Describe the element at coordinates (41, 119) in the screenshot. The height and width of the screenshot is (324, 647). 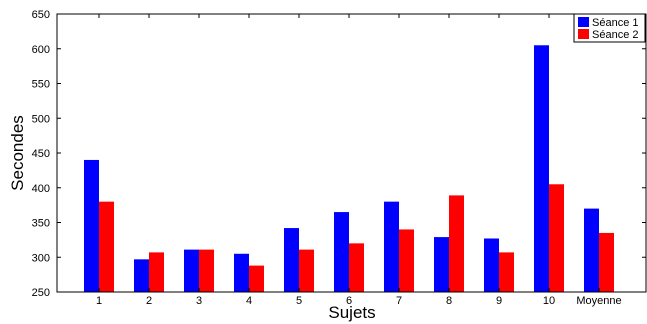
I see `y-tick-label-500: 500` at that location.